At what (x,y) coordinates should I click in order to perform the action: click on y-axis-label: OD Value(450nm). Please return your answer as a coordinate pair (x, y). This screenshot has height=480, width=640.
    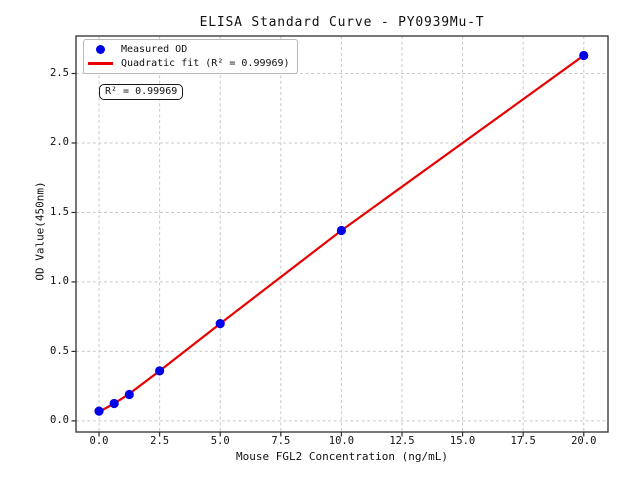
    Looking at the image, I should click on (40, 231).